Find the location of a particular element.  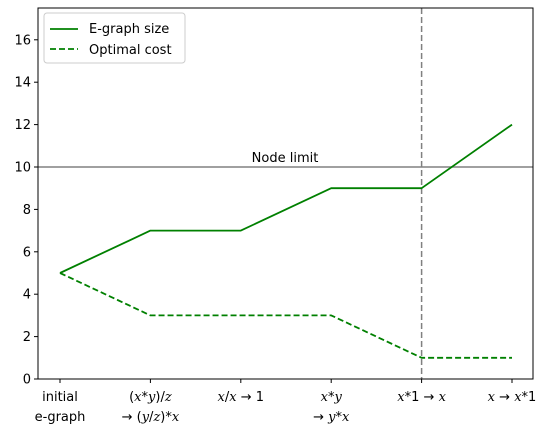

y-tick-label: 14 is located at coordinates (22, 83).